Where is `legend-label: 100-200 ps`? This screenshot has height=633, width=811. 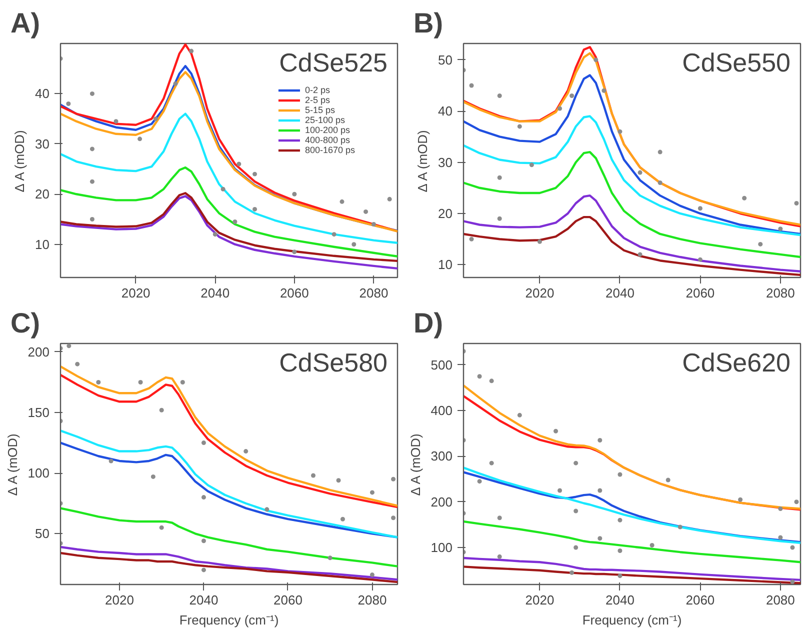 legend-label: 100-200 ps is located at coordinates (327, 130).